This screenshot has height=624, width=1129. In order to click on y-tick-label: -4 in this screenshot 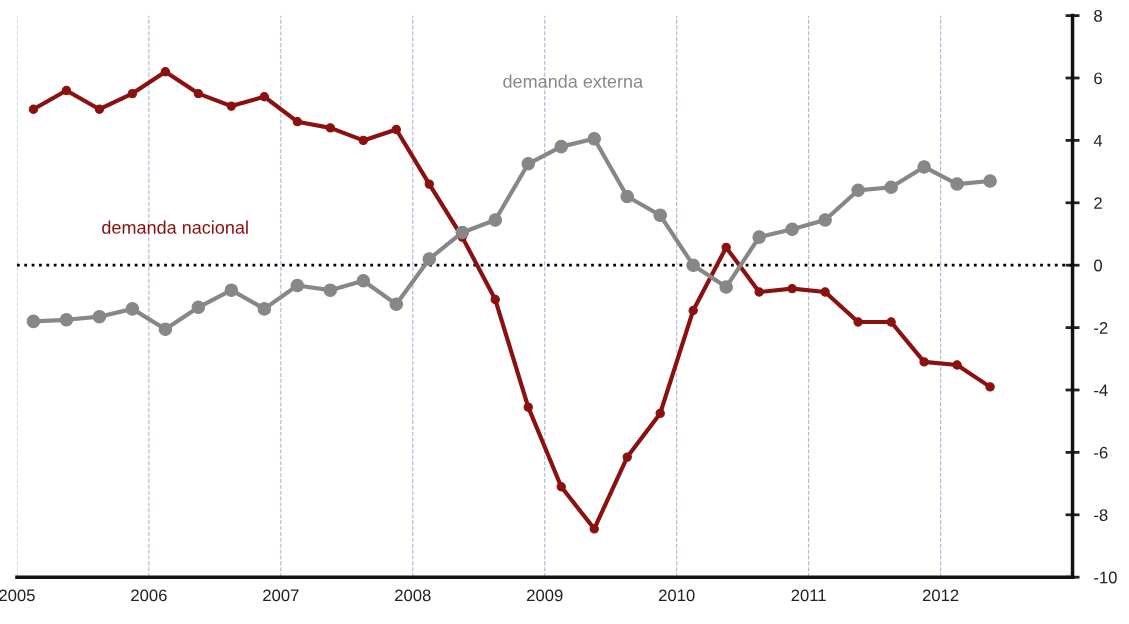, I will do `click(1101, 390)`.